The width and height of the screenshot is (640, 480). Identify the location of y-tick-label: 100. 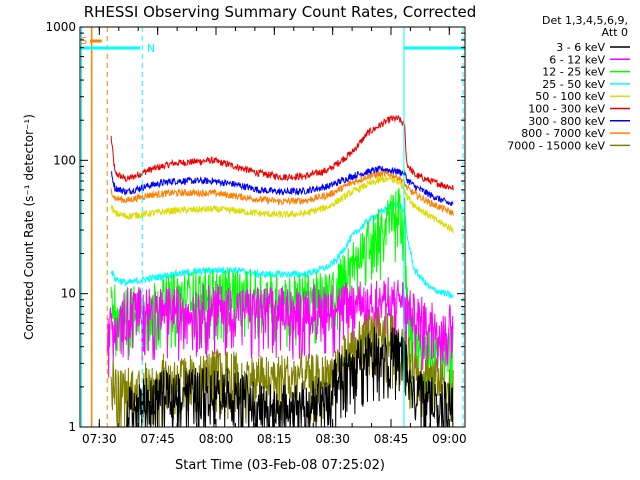
(64, 160).